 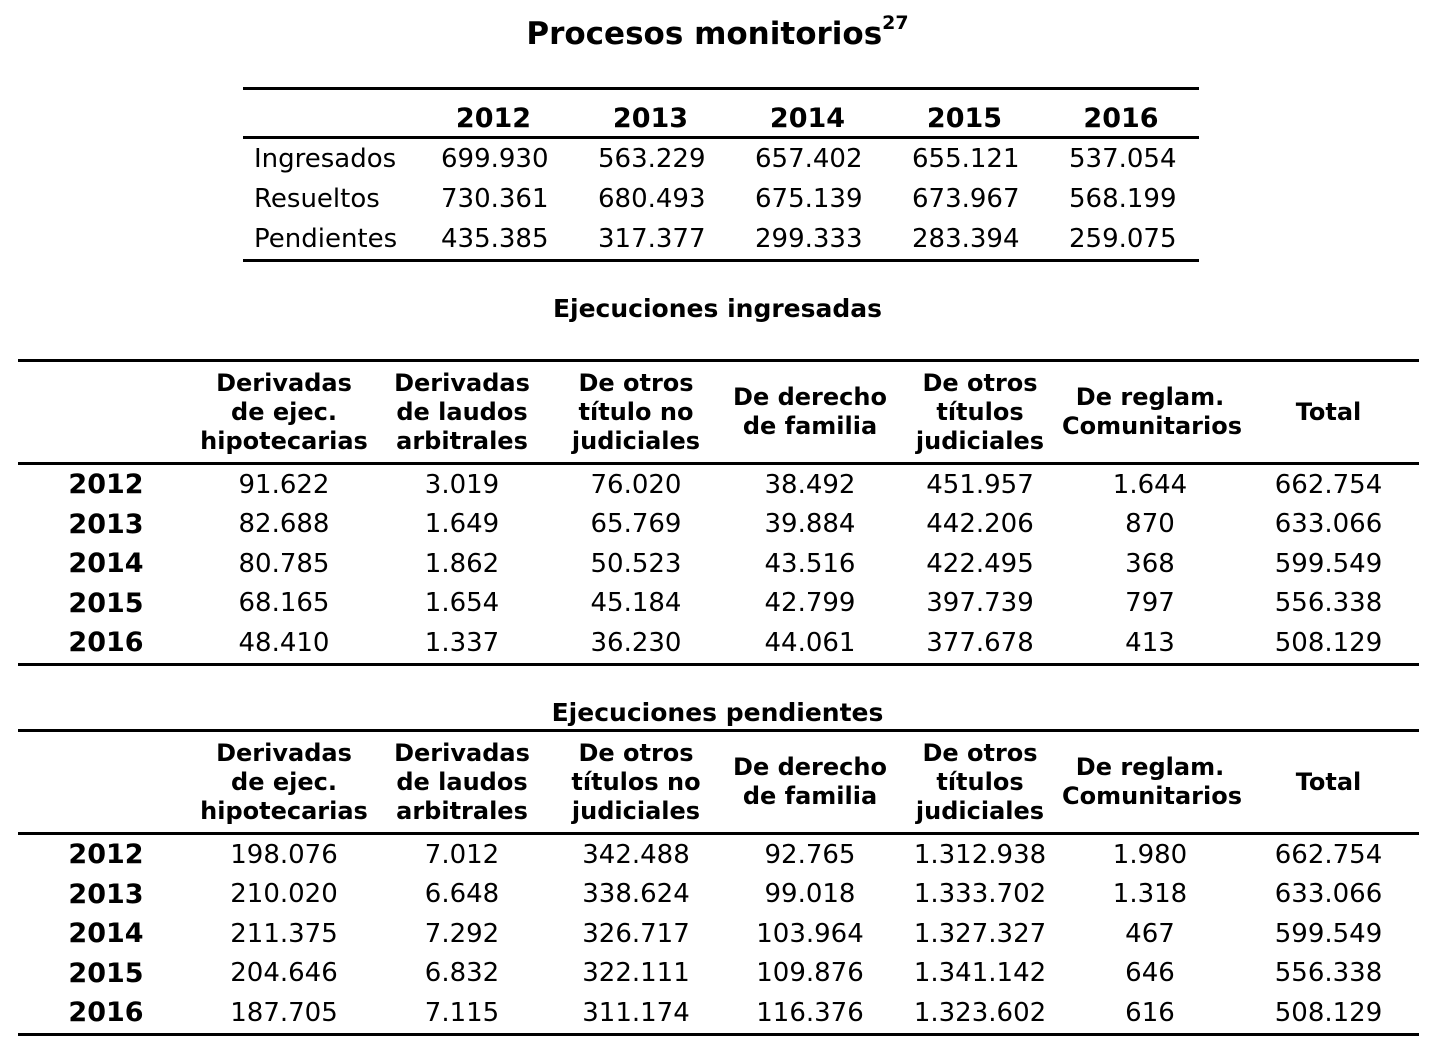 I want to click on row-year: 2012, so click(x=106, y=485).